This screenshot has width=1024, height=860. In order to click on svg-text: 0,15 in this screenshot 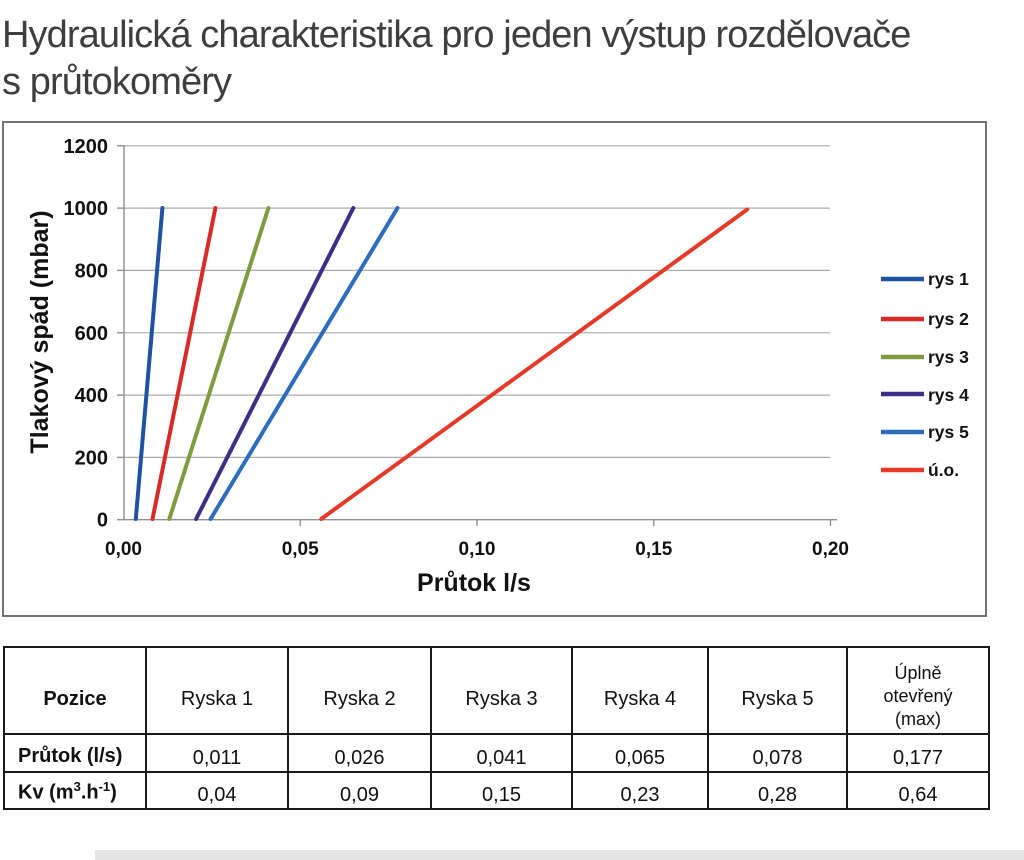, I will do `click(653, 549)`.